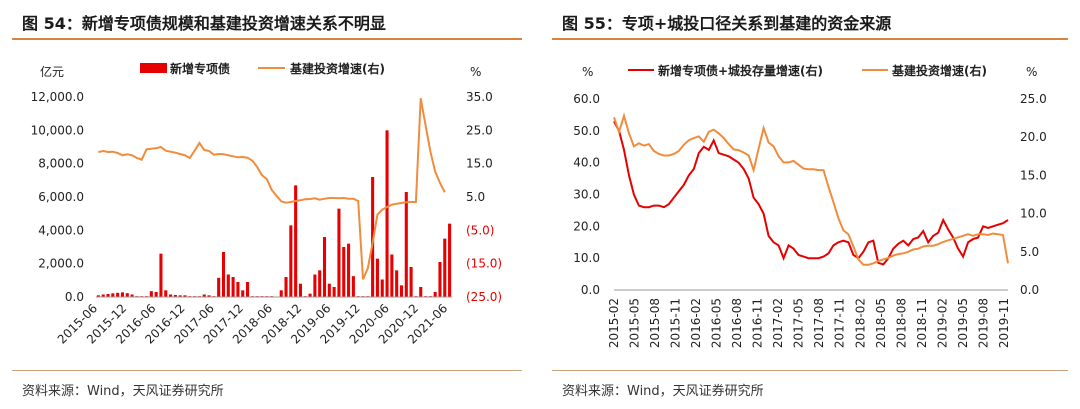 The height and width of the screenshot is (409, 1080). What do you see at coordinates (614, 323) in the screenshot?
I see `x-tick-label: 2015-02` at bounding box center [614, 323].